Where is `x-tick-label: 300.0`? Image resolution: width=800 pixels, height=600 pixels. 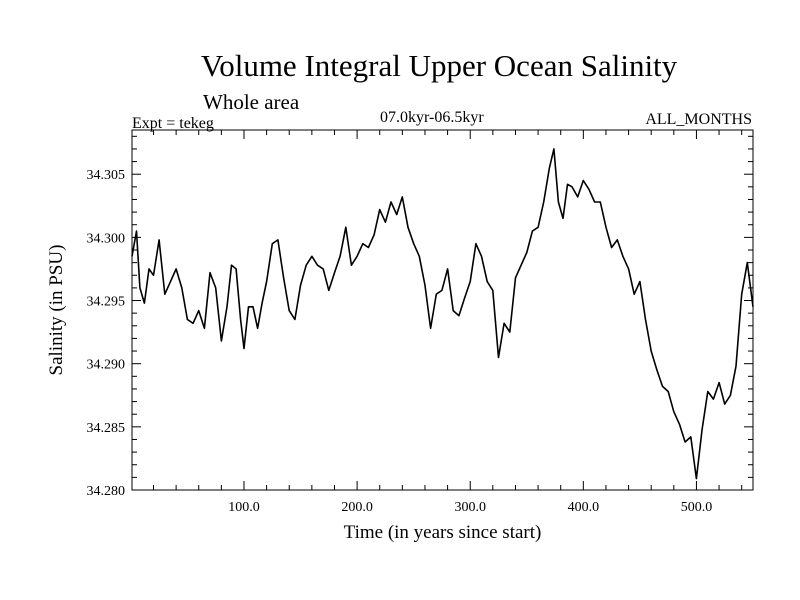
x-tick-label: 300.0 is located at coordinates (470, 507).